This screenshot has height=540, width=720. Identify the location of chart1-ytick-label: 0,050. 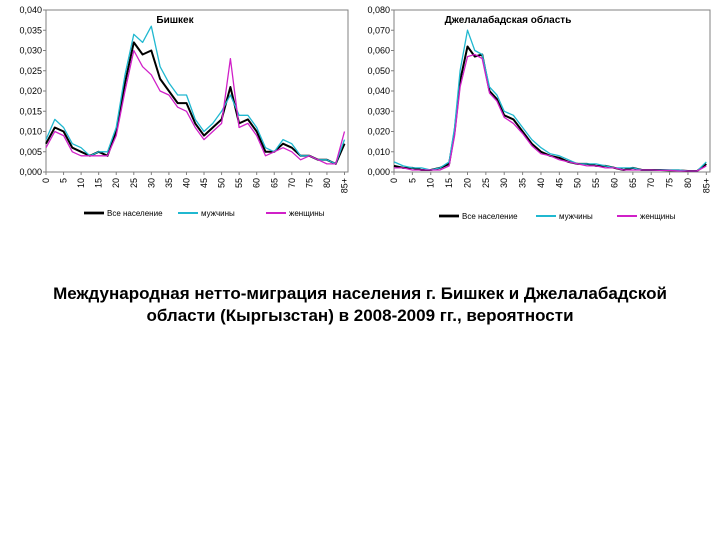
(378, 71).